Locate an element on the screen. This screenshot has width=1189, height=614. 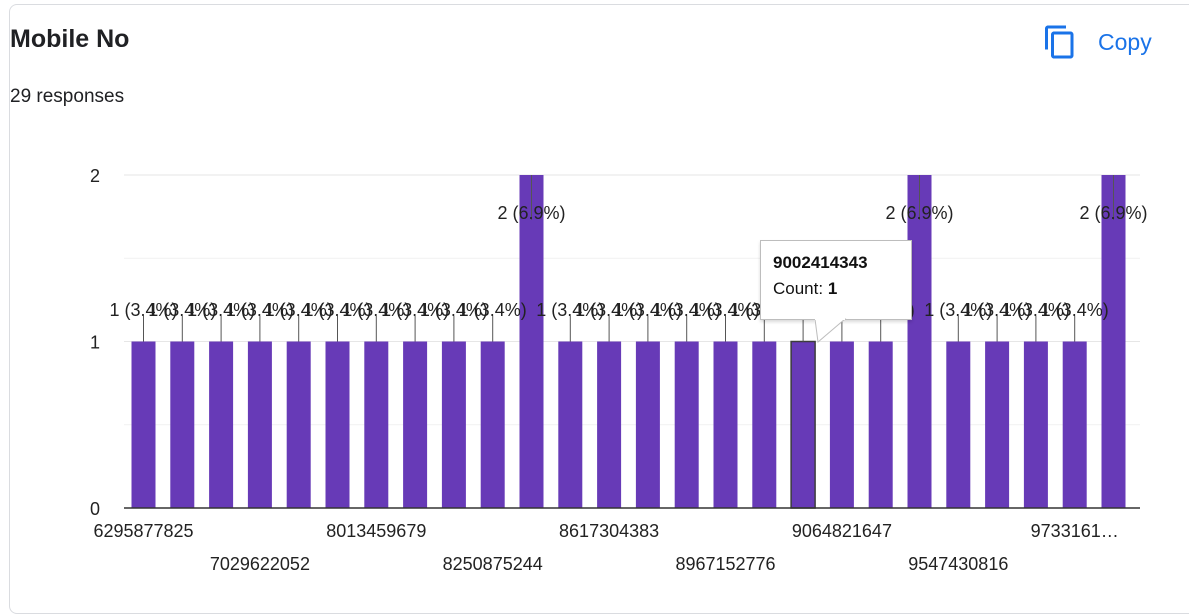
y-tick-label: 2 is located at coordinates (95, 176).